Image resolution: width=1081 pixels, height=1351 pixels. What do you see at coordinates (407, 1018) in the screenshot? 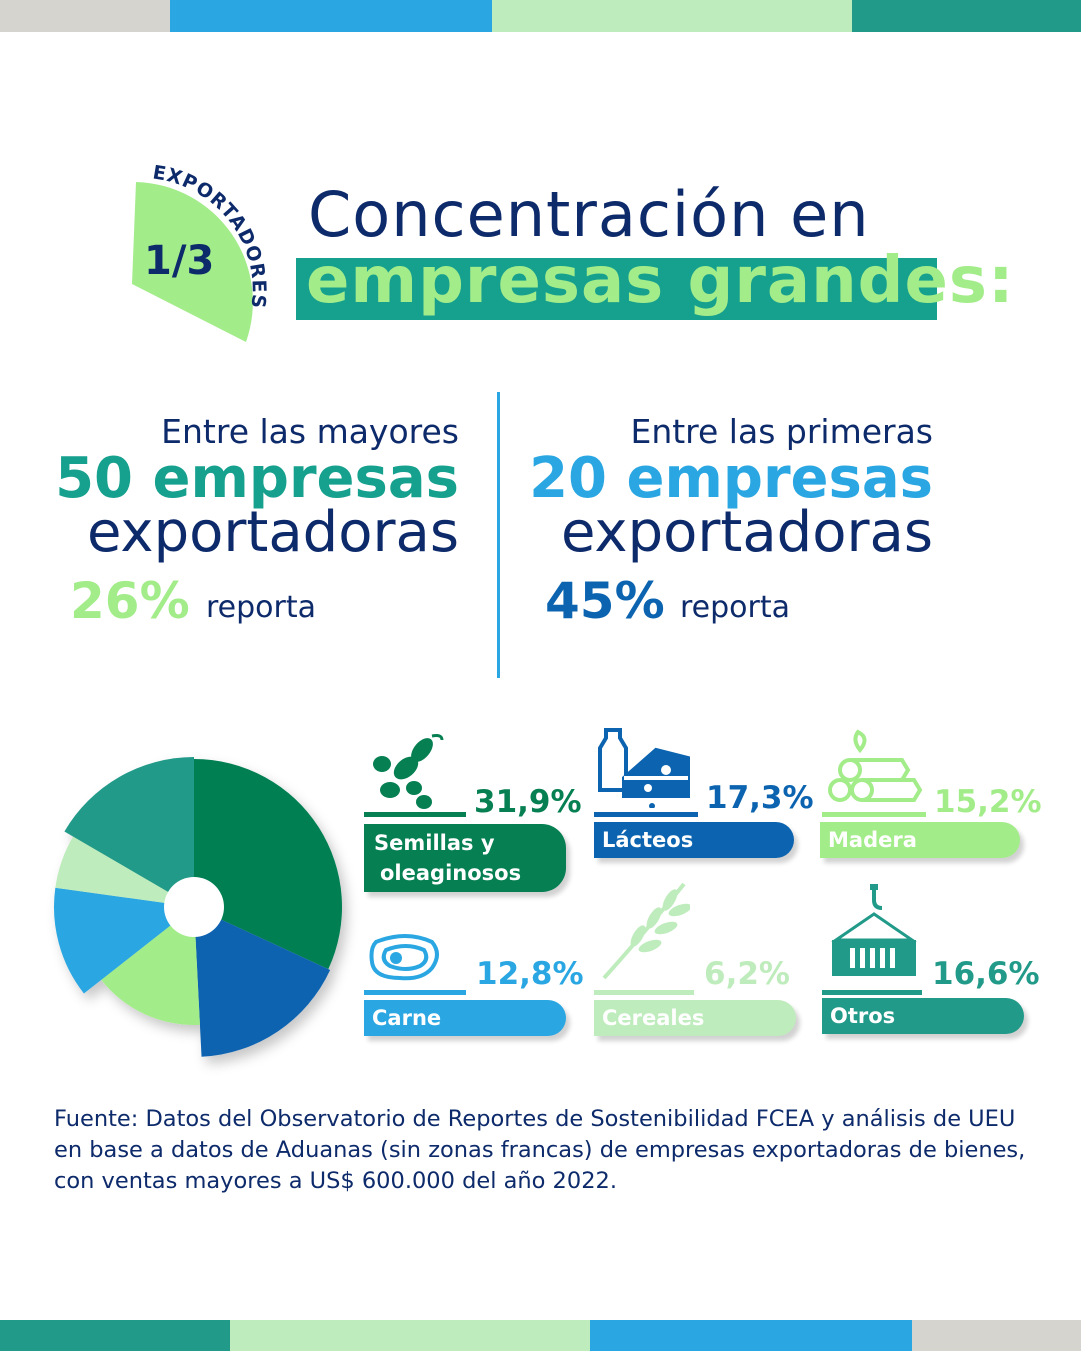
I see `category-label: Carne` at bounding box center [407, 1018].